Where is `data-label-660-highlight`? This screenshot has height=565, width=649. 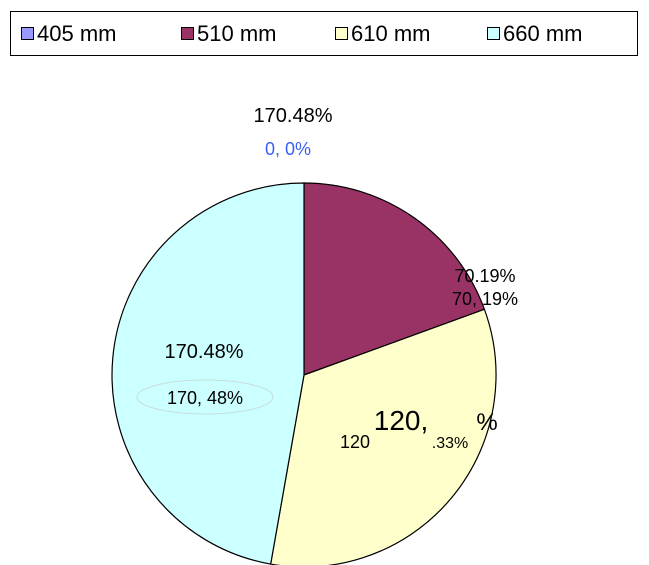 data-label-660-highlight is located at coordinates (205, 397).